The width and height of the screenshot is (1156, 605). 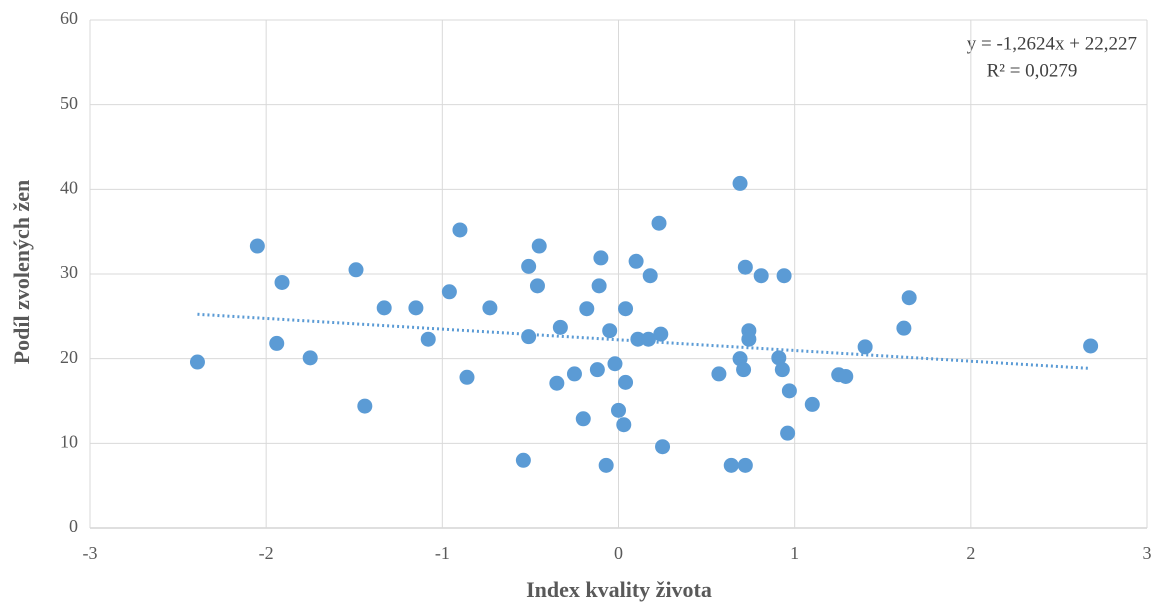 I want to click on x-tick-label: 2, so click(x=970, y=553).